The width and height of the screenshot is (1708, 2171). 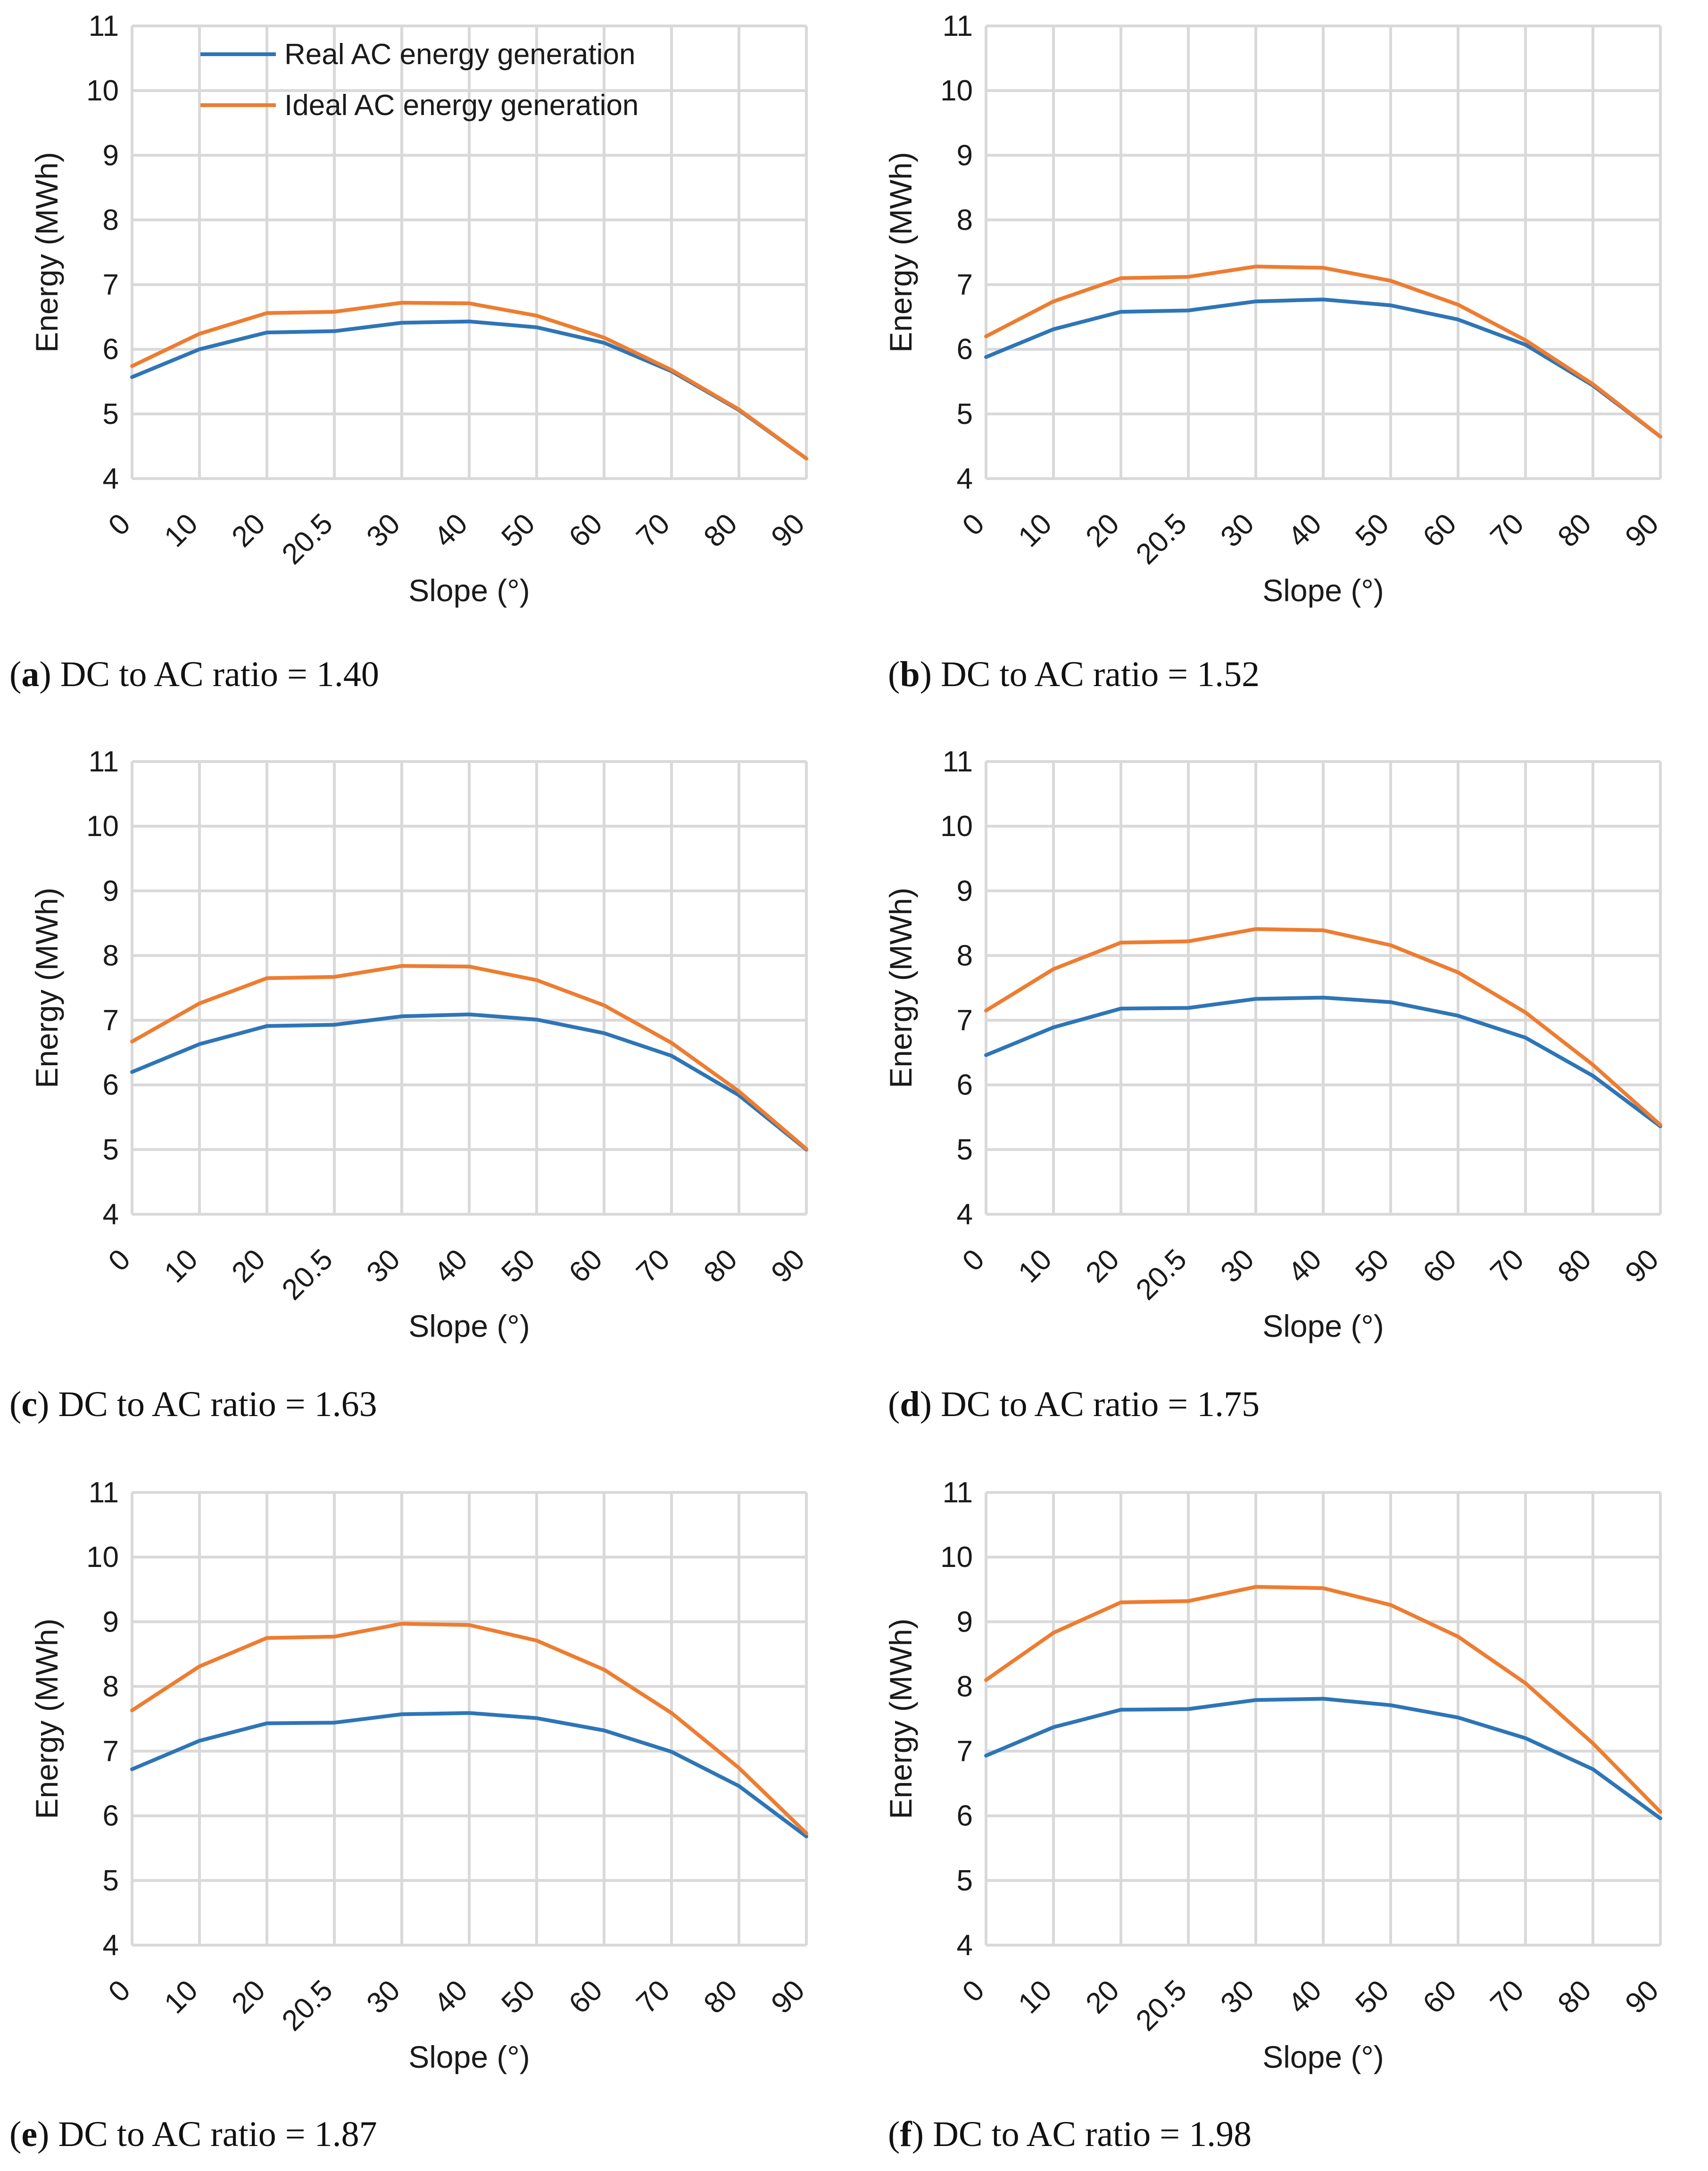 I want to click on x-tick-label: 20.5, so click(x=307, y=2005).